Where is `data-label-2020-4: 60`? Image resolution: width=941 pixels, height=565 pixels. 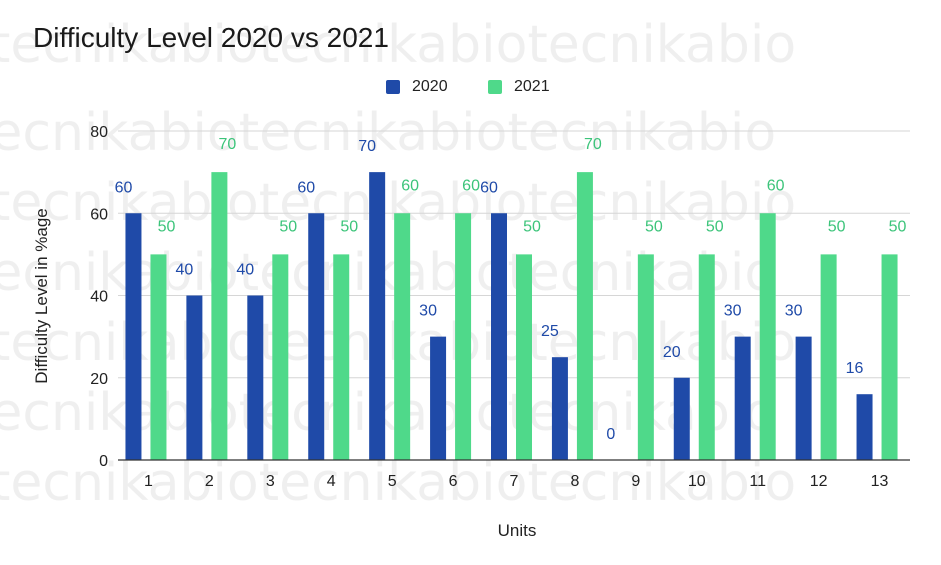
data-label-2020-4: 60 is located at coordinates (306, 187).